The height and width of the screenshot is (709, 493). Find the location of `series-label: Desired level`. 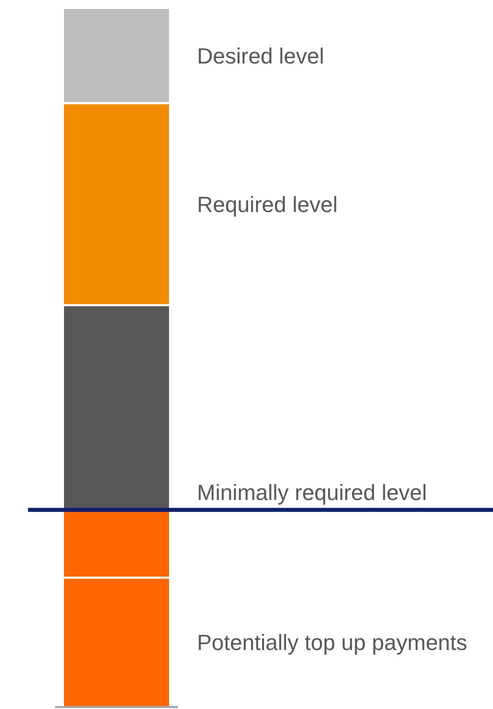

series-label: Desired level is located at coordinates (260, 55).